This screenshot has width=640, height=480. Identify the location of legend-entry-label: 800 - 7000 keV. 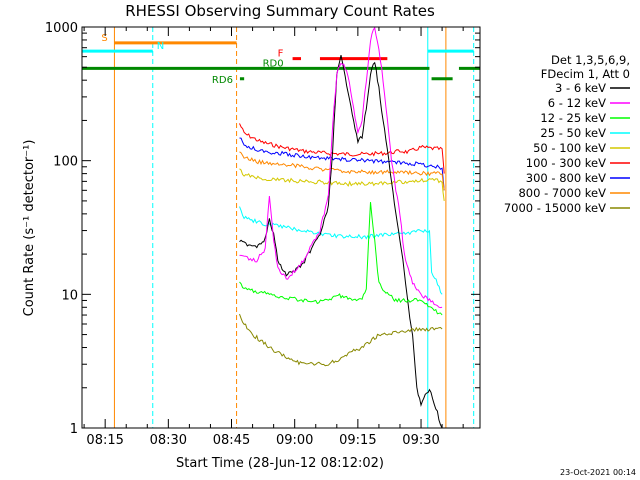
(562, 193).